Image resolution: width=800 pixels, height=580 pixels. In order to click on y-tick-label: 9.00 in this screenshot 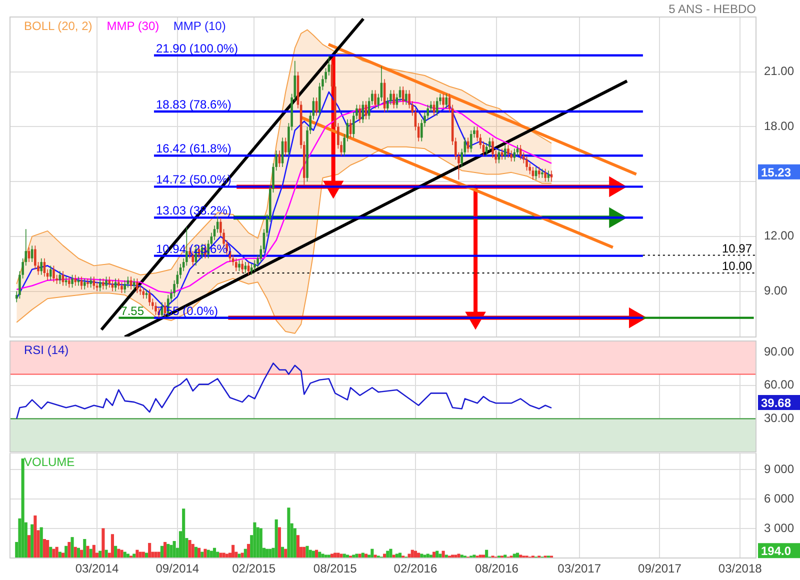, I will do `click(776, 291)`.